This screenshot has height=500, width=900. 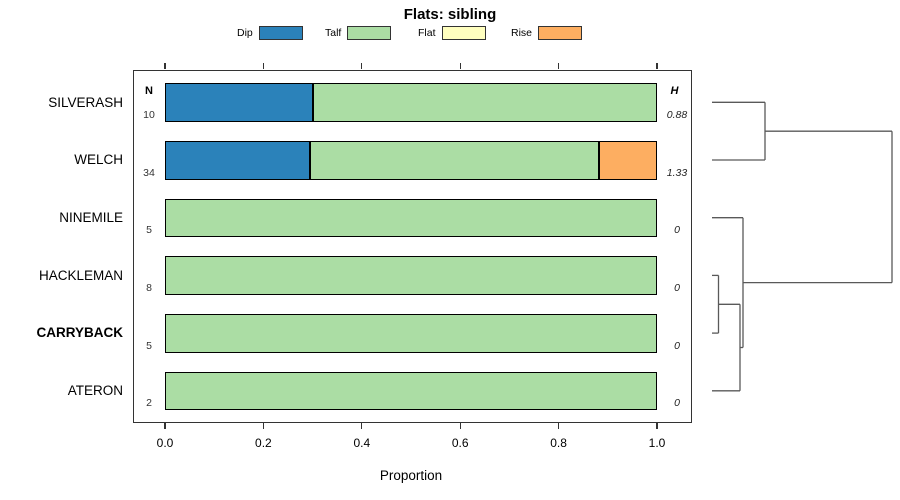 What do you see at coordinates (522, 33) in the screenshot?
I see `legend-label: Rise` at bounding box center [522, 33].